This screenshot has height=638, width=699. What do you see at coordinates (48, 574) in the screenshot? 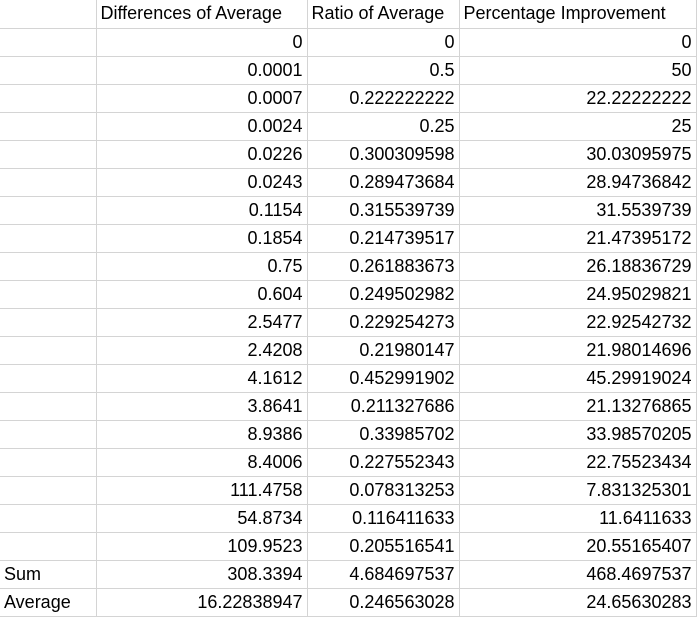
I see `label-cell: Sum` at bounding box center [48, 574].